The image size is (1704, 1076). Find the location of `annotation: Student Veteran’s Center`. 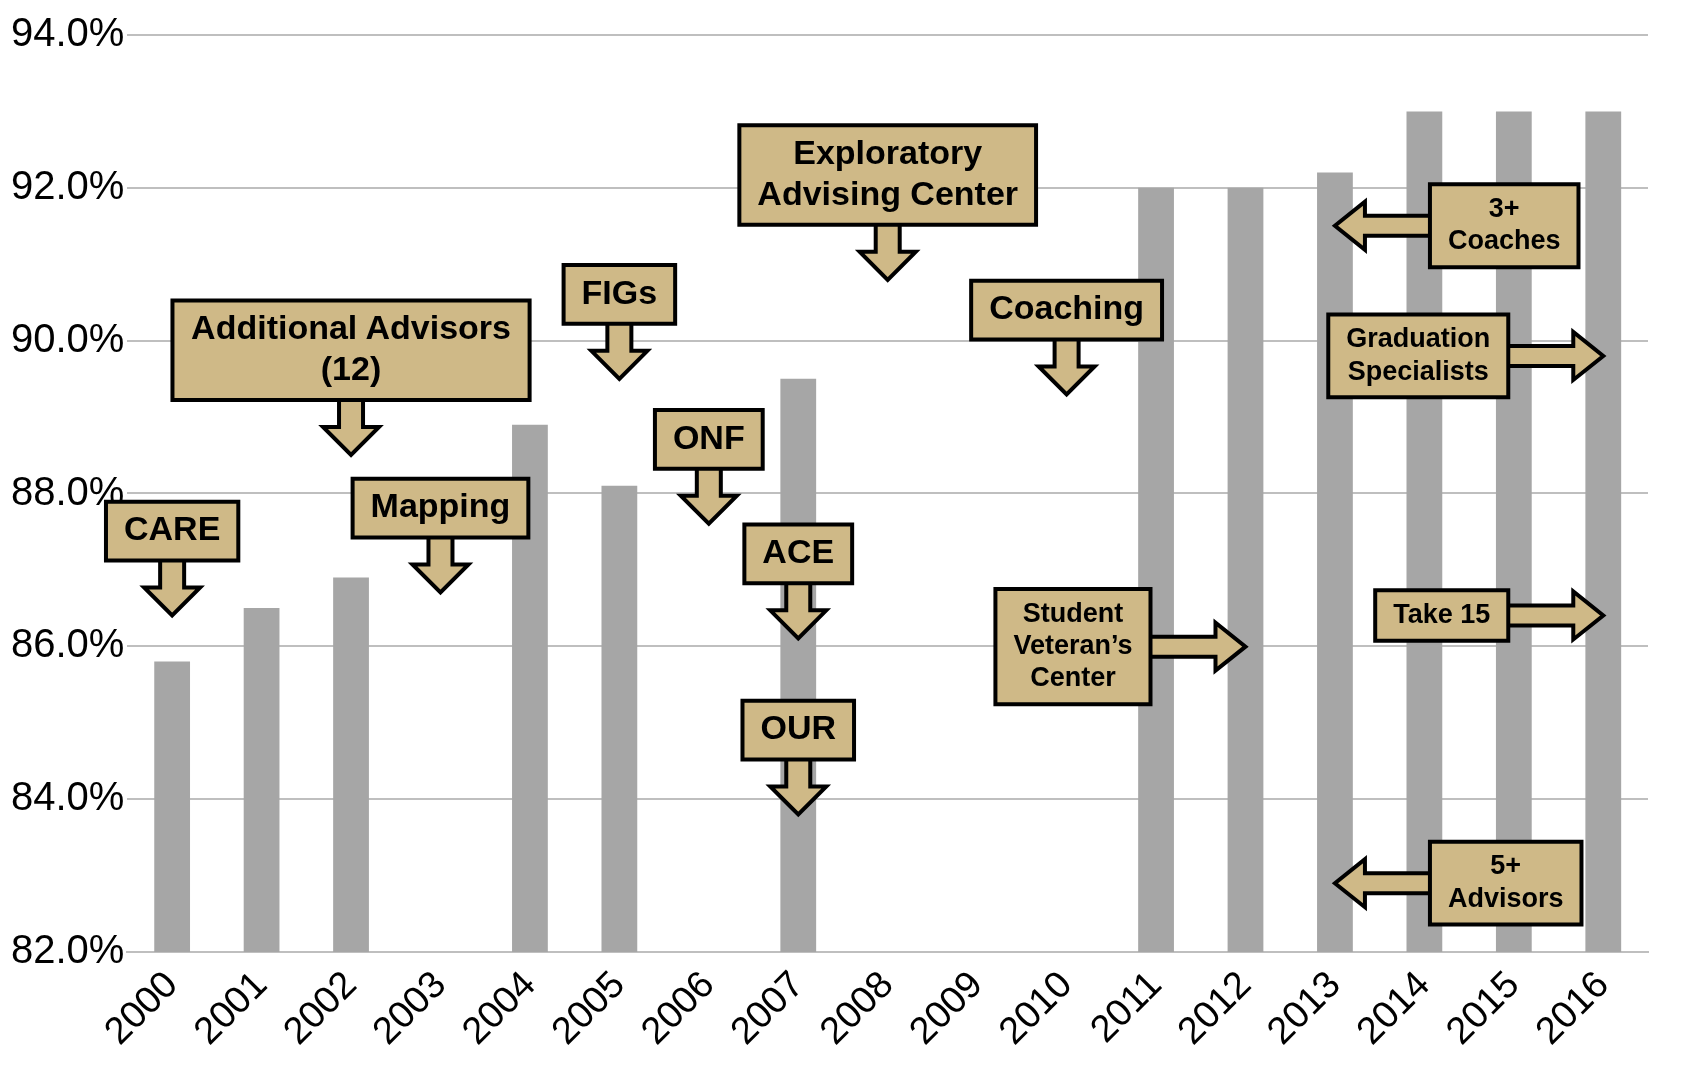

annotation: Student Veteran’s Center is located at coordinates (1073, 645).